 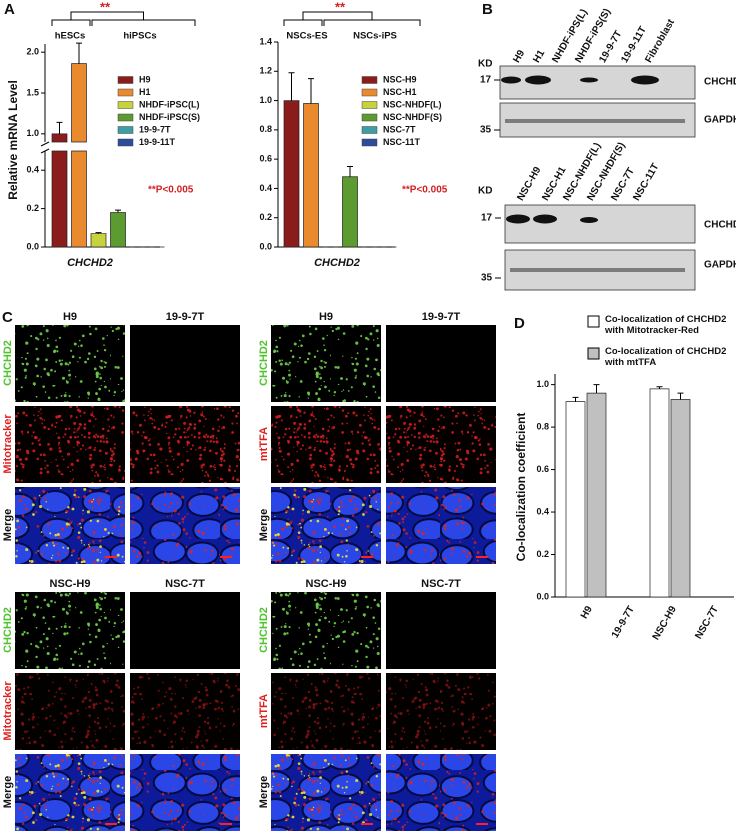 I want to click on legend-label: 19-9-11T, so click(x=157, y=142).